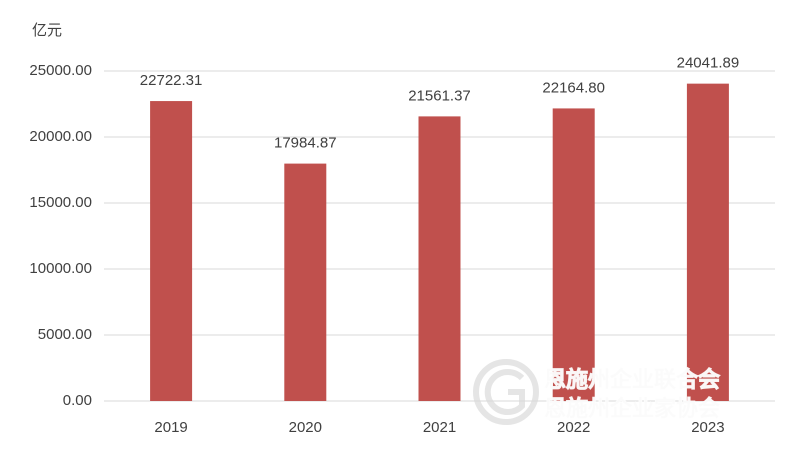  What do you see at coordinates (573, 87) in the screenshot?
I see `value-label: 22164.80` at bounding box center [573, 87].